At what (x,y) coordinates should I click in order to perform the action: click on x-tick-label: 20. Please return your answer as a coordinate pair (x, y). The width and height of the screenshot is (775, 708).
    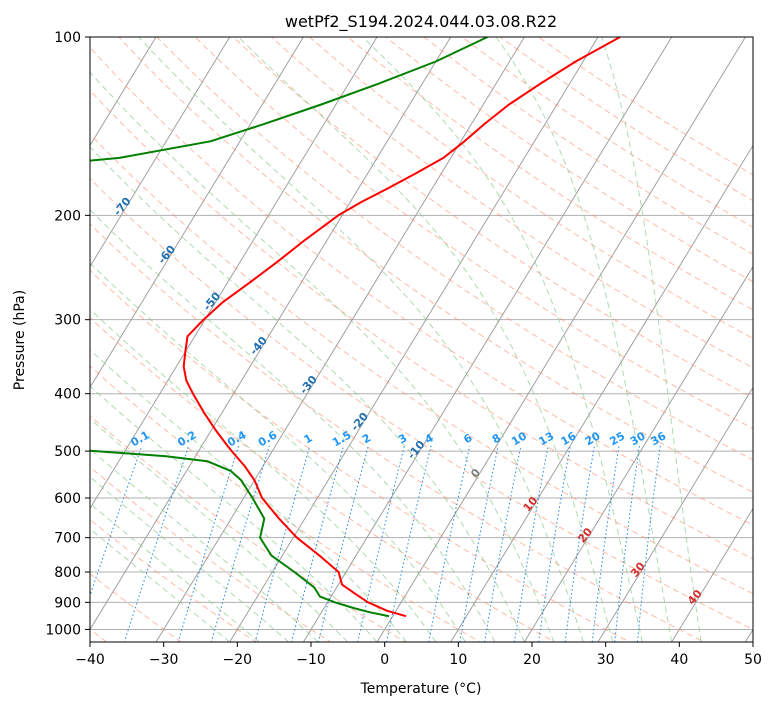
    Looking at the image, I should click on (532, 660).